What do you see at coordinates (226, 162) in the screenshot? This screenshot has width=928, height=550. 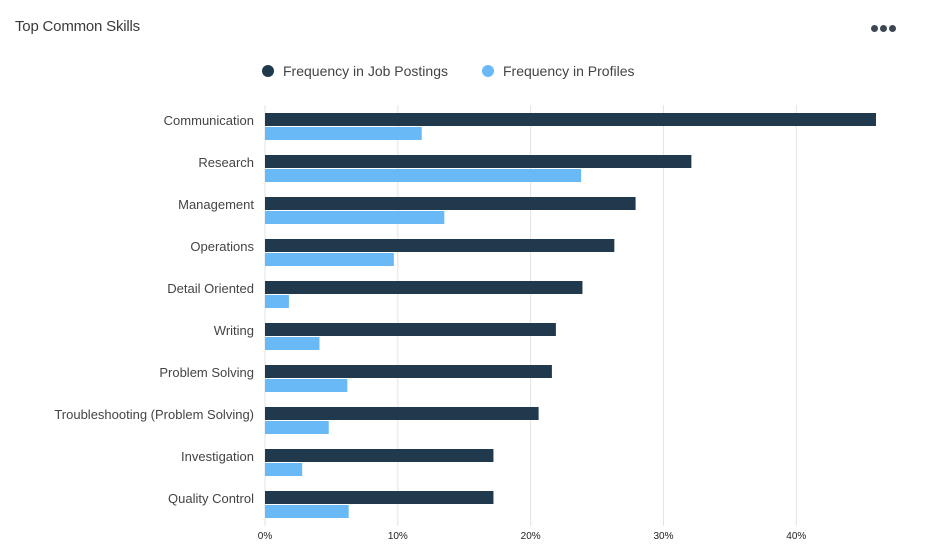 I see `category-label: Research` at bounding box center [226, 162].